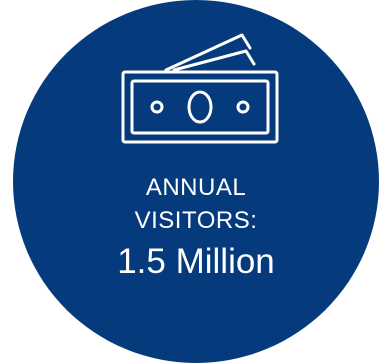 The image size is (392, 363). What do you see at coordinates (196, 220) in the screenshot?
I see `stat-label-line2: VISITORS:` at bounding box center [196, 220].